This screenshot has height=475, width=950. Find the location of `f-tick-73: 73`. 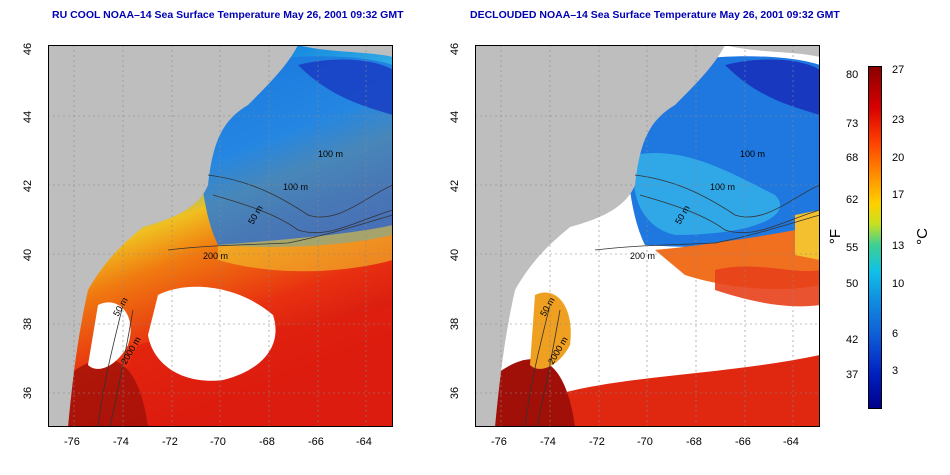

f-tick-73: 73 is located at coordinates (852, 124).